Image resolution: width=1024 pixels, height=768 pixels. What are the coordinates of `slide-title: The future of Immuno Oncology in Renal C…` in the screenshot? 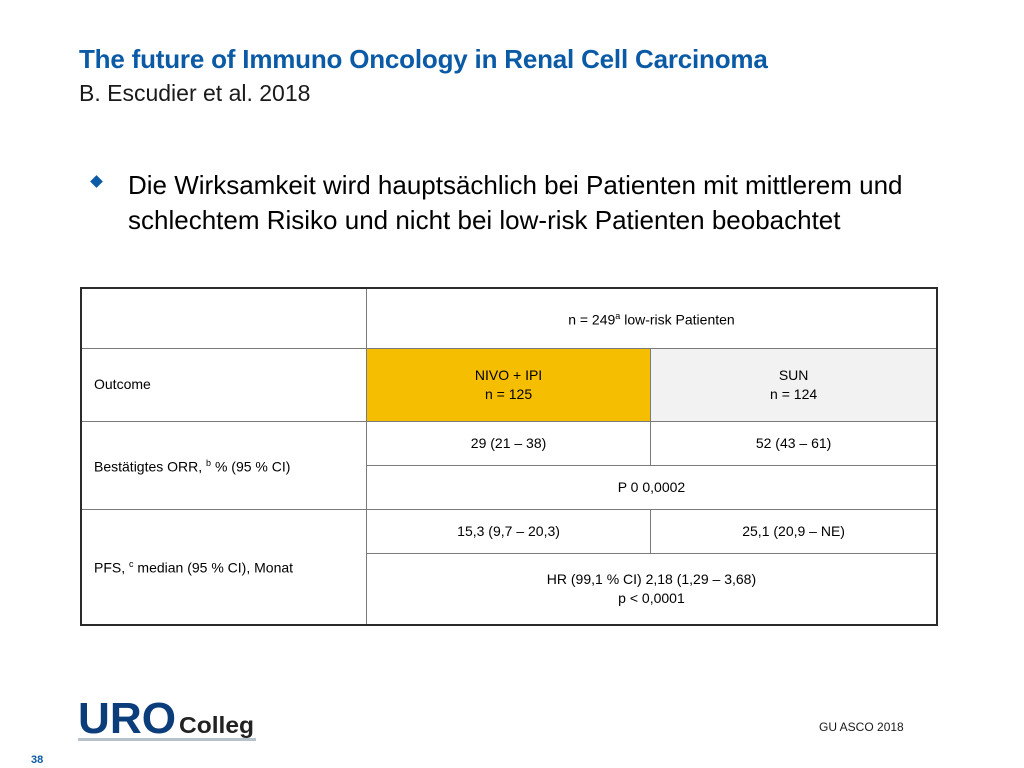 It's located at (423, 59).